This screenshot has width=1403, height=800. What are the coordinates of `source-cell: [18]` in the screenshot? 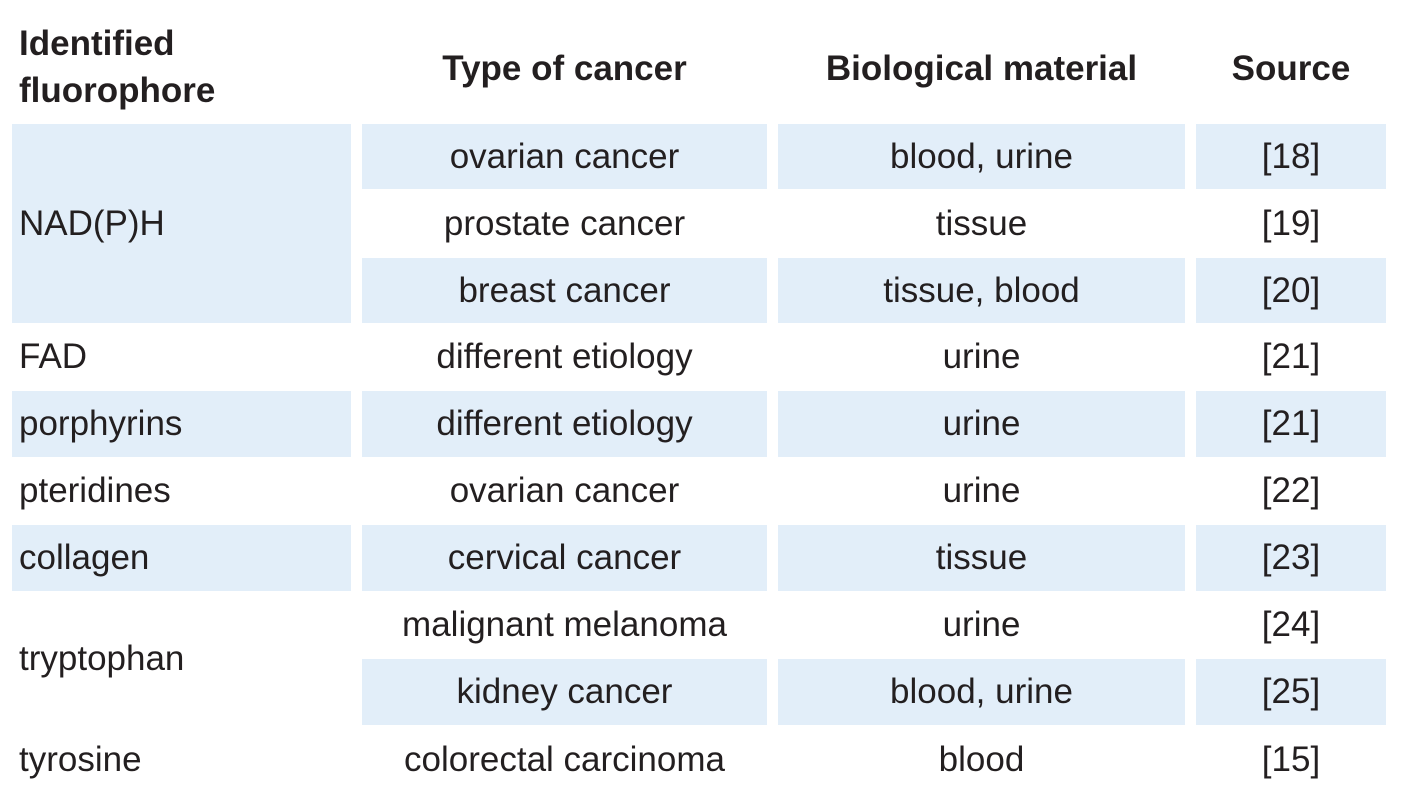 It's located at (1291, 156).